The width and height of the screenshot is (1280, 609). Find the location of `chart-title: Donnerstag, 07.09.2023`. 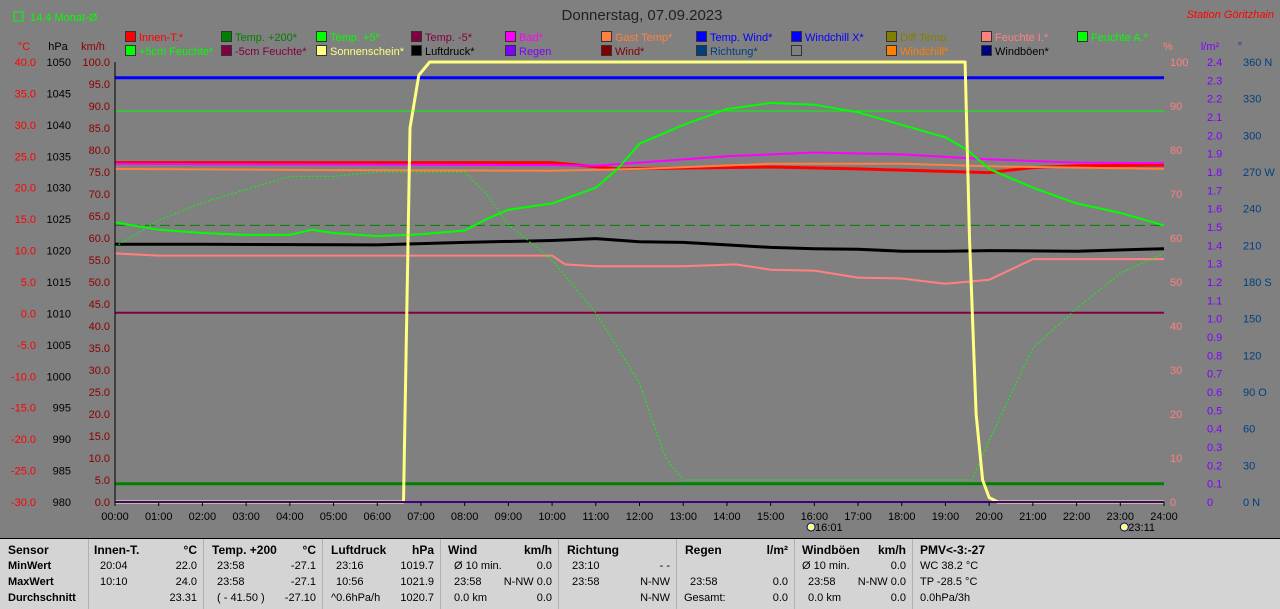

chart-title: Donnerstag, 07.09.2023 is located at coordinates (642, 15).